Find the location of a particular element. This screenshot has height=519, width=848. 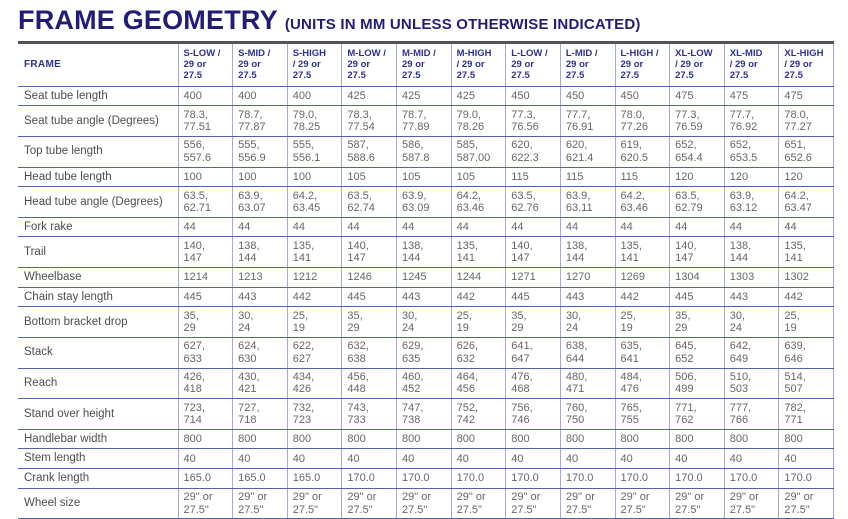

cell: 63.9, 63.11 is located at coordinates (587, 202).